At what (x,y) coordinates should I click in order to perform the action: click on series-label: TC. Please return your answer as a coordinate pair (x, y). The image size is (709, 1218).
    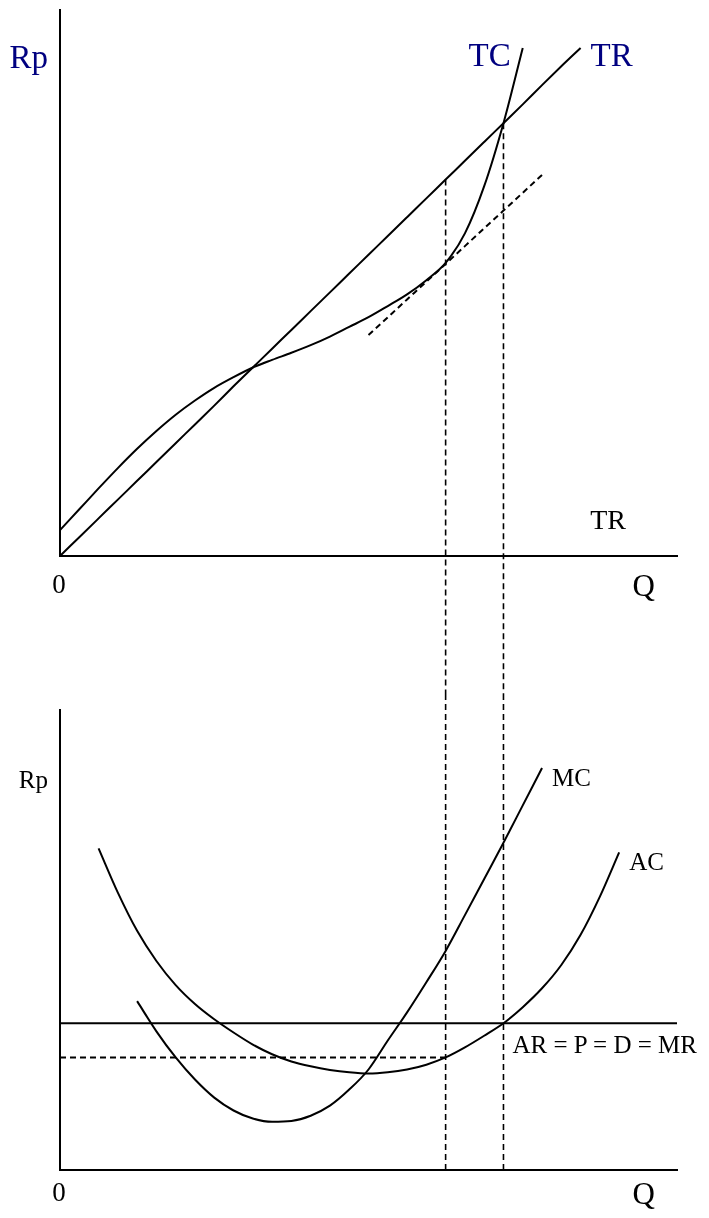
    Looking at the image, I should click on (489, 55).